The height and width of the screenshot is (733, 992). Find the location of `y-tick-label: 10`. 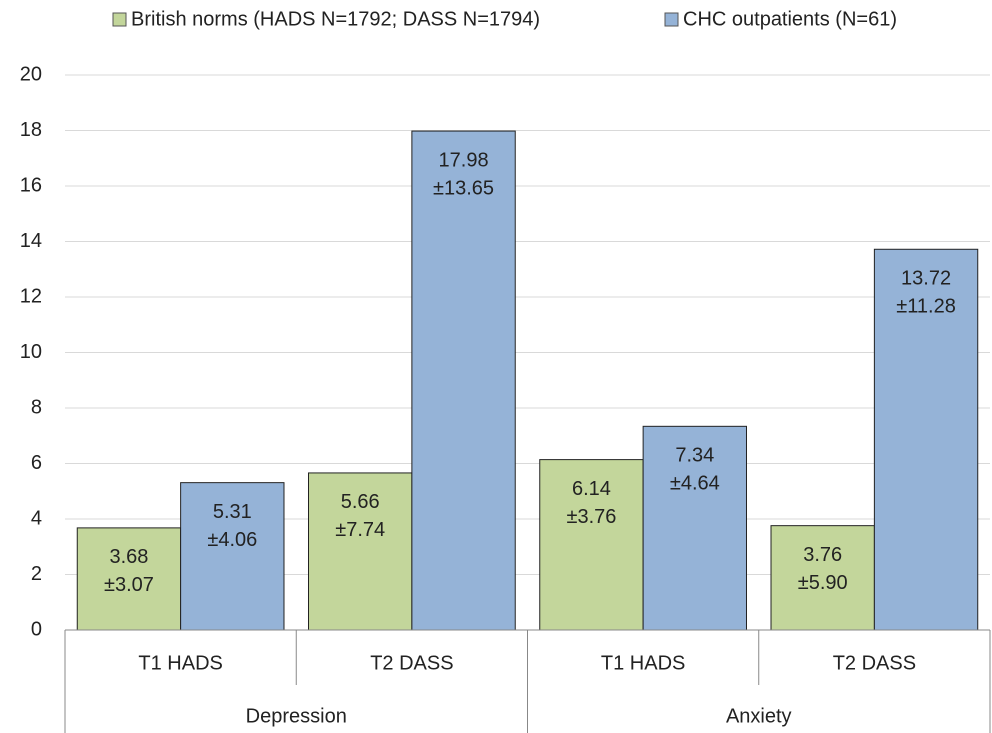

y-tick-label: 10 is located at coordinates (31, 352).